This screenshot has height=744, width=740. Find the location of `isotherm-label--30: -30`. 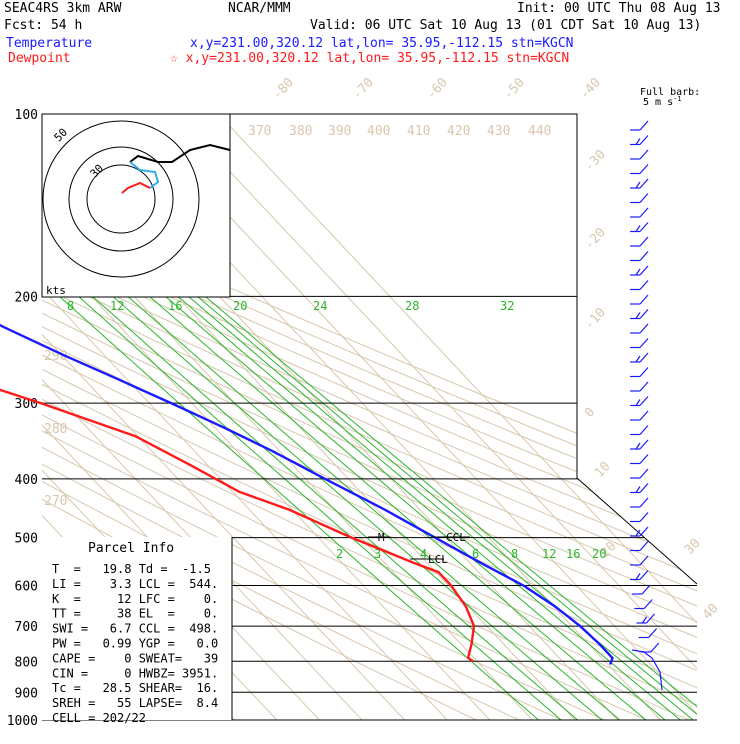

isotherm-label--30: -30 is located at coordinates (595, 160).